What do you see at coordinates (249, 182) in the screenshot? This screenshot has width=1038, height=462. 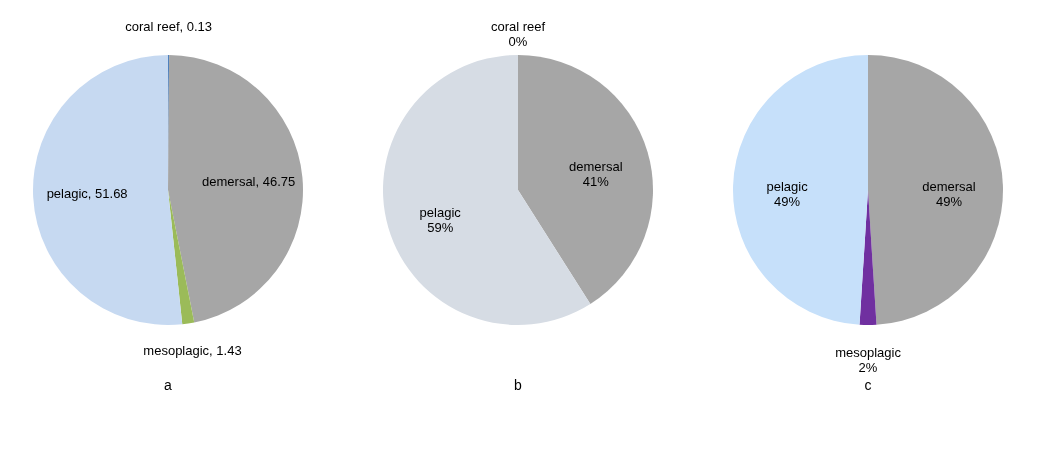 I see `slice-label: demersal, 46.75` at bounding box center [249, 182].